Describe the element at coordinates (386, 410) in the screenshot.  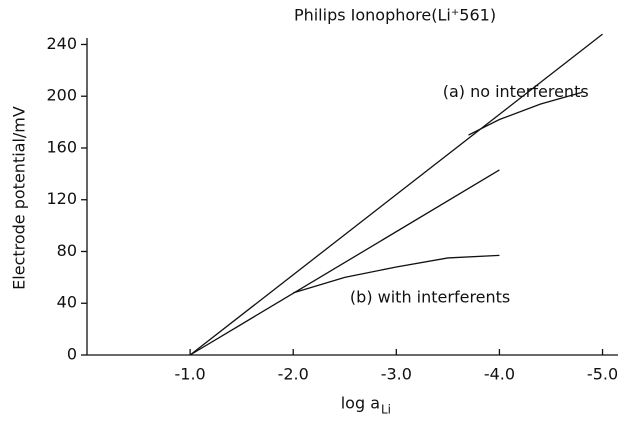
I see `x-axis-label-sub: Li` at that location.